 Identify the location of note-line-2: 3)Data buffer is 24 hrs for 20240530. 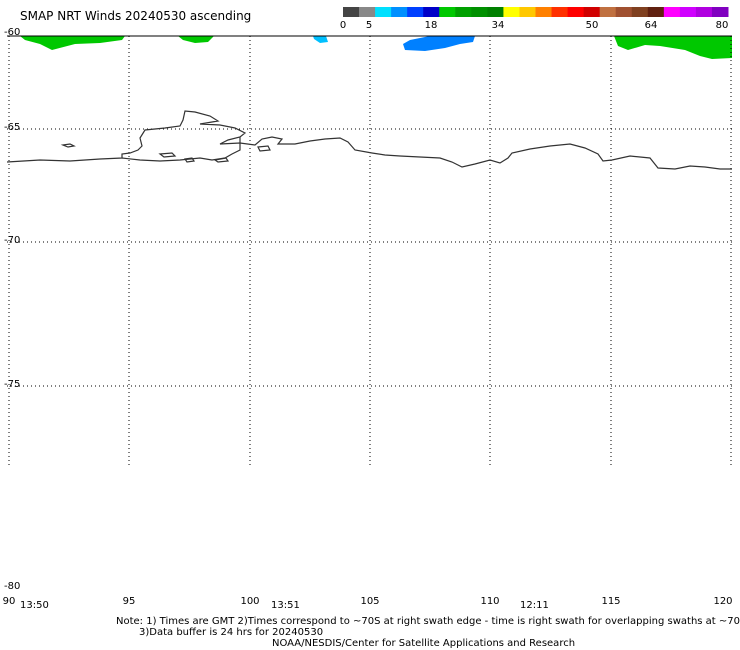
(231, 632).